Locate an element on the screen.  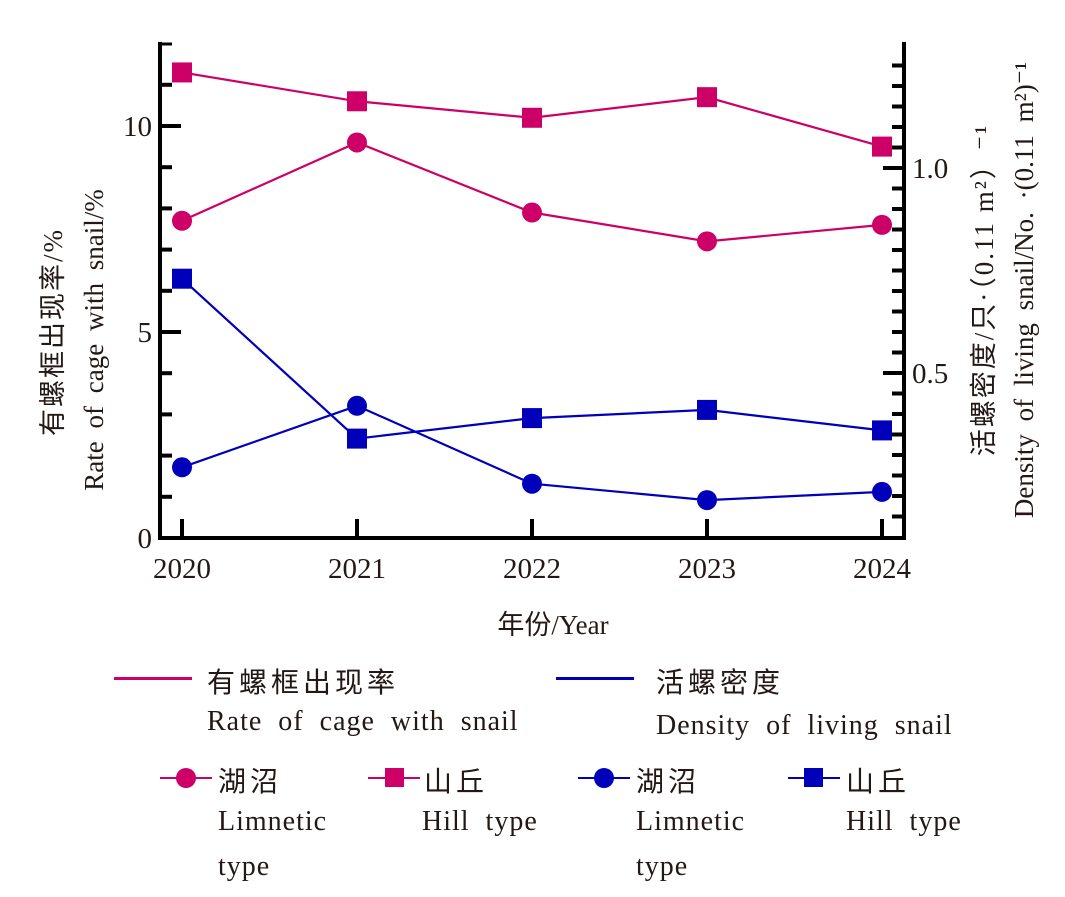
x-tick-label: 2023 is located at coordinates (707, 569).